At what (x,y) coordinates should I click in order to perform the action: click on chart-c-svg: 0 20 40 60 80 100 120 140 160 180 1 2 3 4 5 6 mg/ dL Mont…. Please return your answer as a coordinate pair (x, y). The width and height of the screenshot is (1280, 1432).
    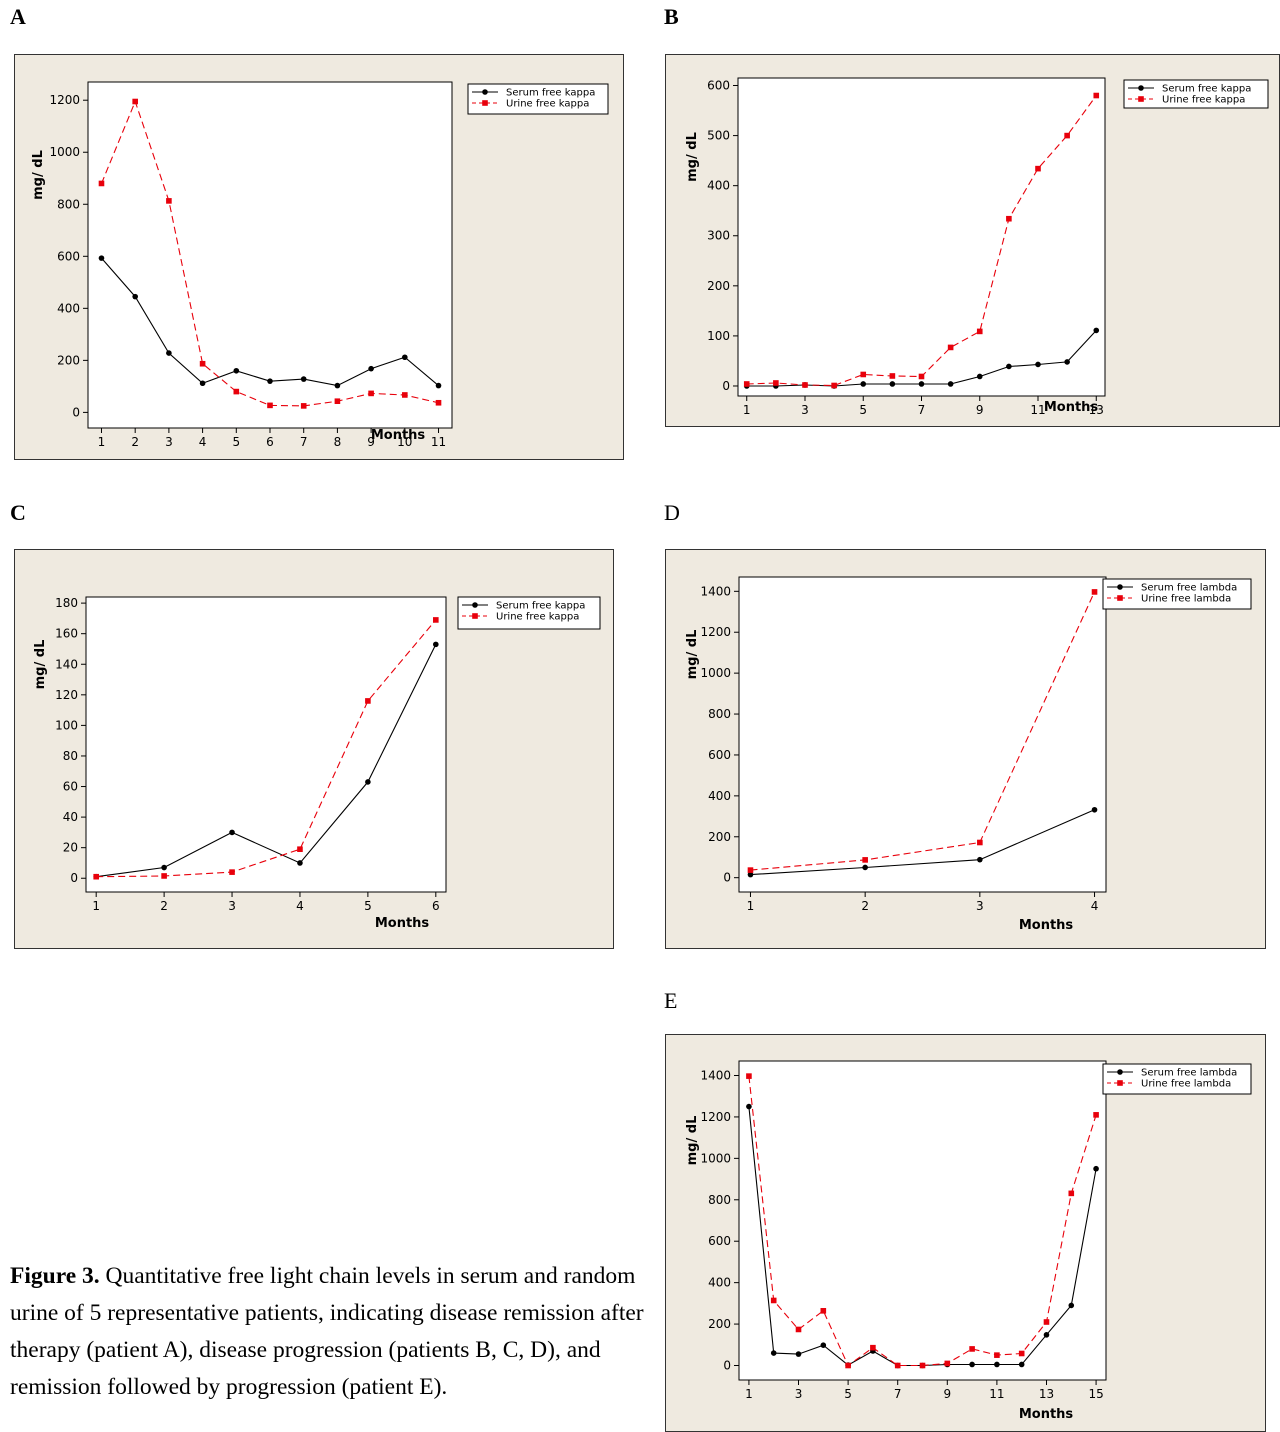
    Looking at the image, I should click on (314, 749).